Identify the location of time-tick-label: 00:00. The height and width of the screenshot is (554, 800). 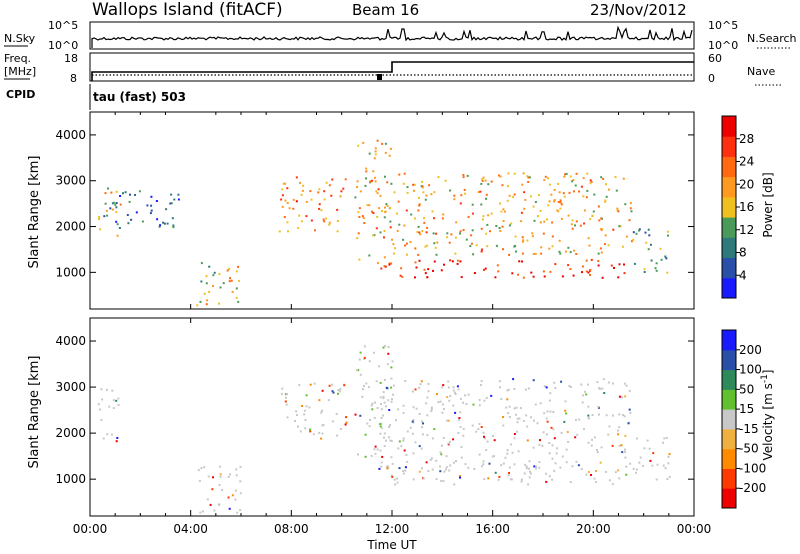
(90, 529).